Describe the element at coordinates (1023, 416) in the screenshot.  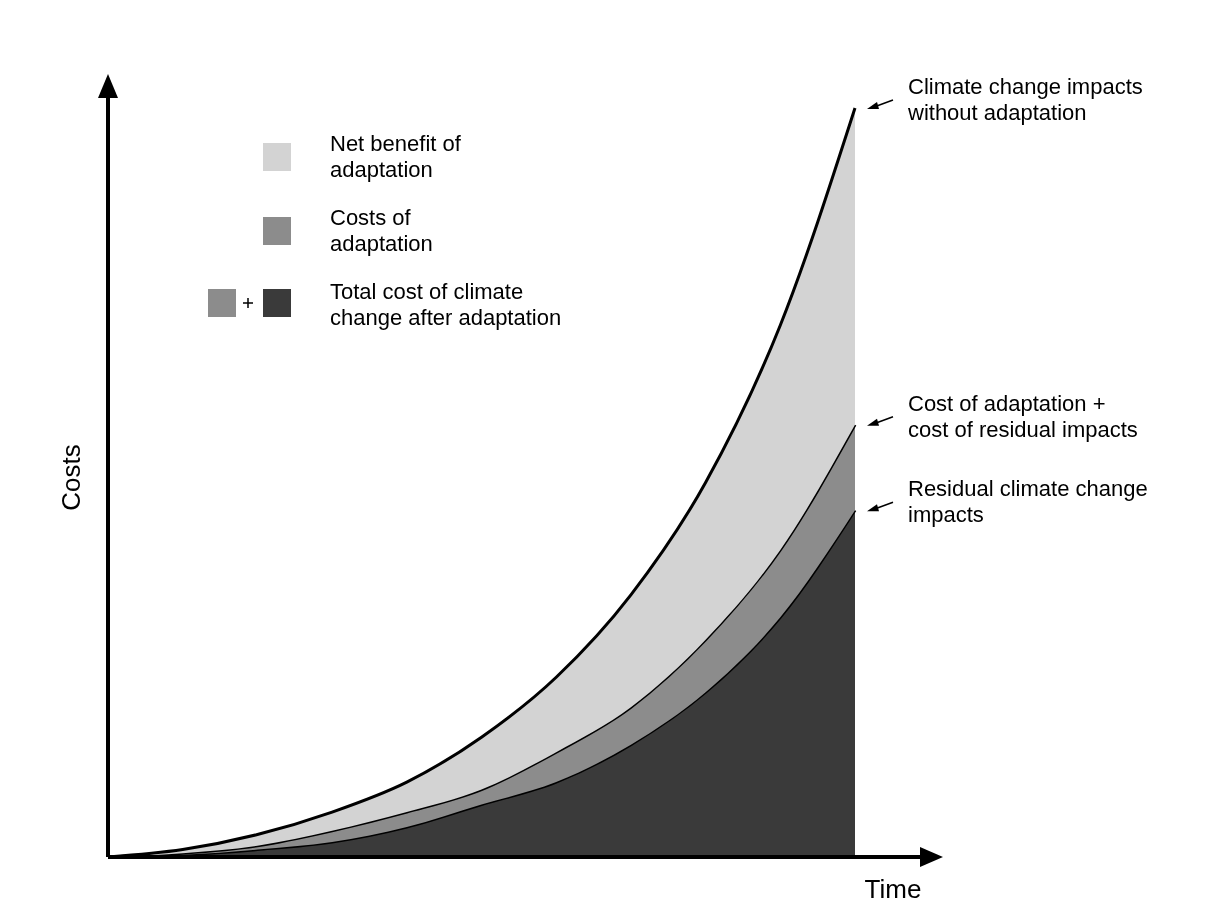
I see `annotation: Cost of adaptation + cost of residual impacts` at that location.